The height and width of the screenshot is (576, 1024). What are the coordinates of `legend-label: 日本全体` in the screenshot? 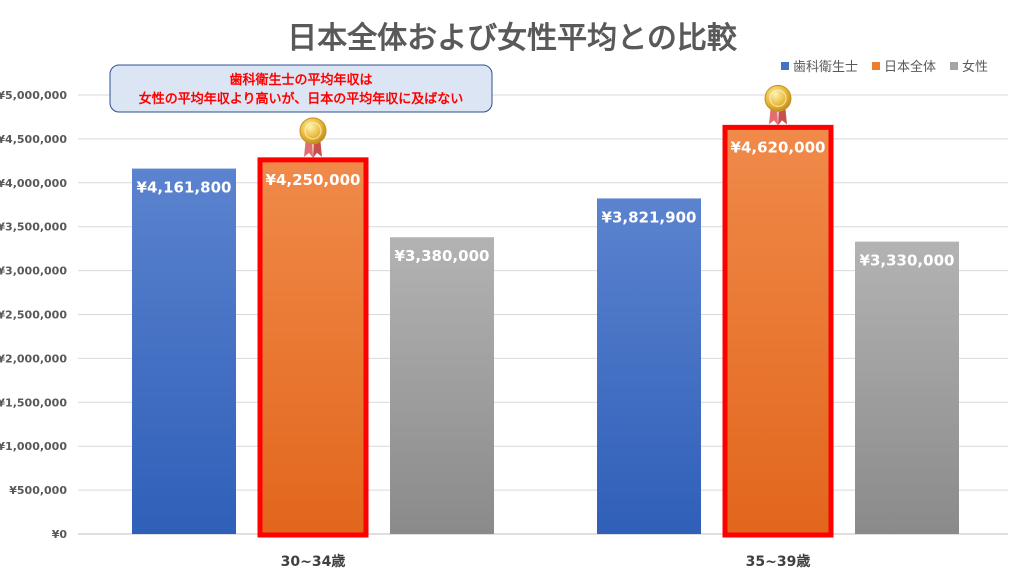 It's located at (910, 67).